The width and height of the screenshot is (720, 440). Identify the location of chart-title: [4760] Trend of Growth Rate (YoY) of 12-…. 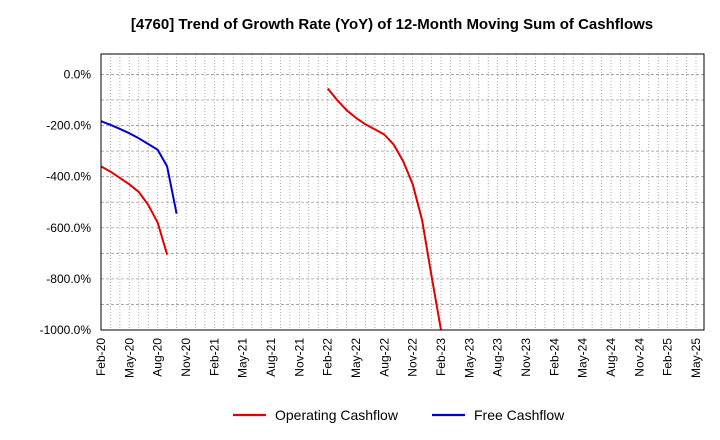
(392, 24).